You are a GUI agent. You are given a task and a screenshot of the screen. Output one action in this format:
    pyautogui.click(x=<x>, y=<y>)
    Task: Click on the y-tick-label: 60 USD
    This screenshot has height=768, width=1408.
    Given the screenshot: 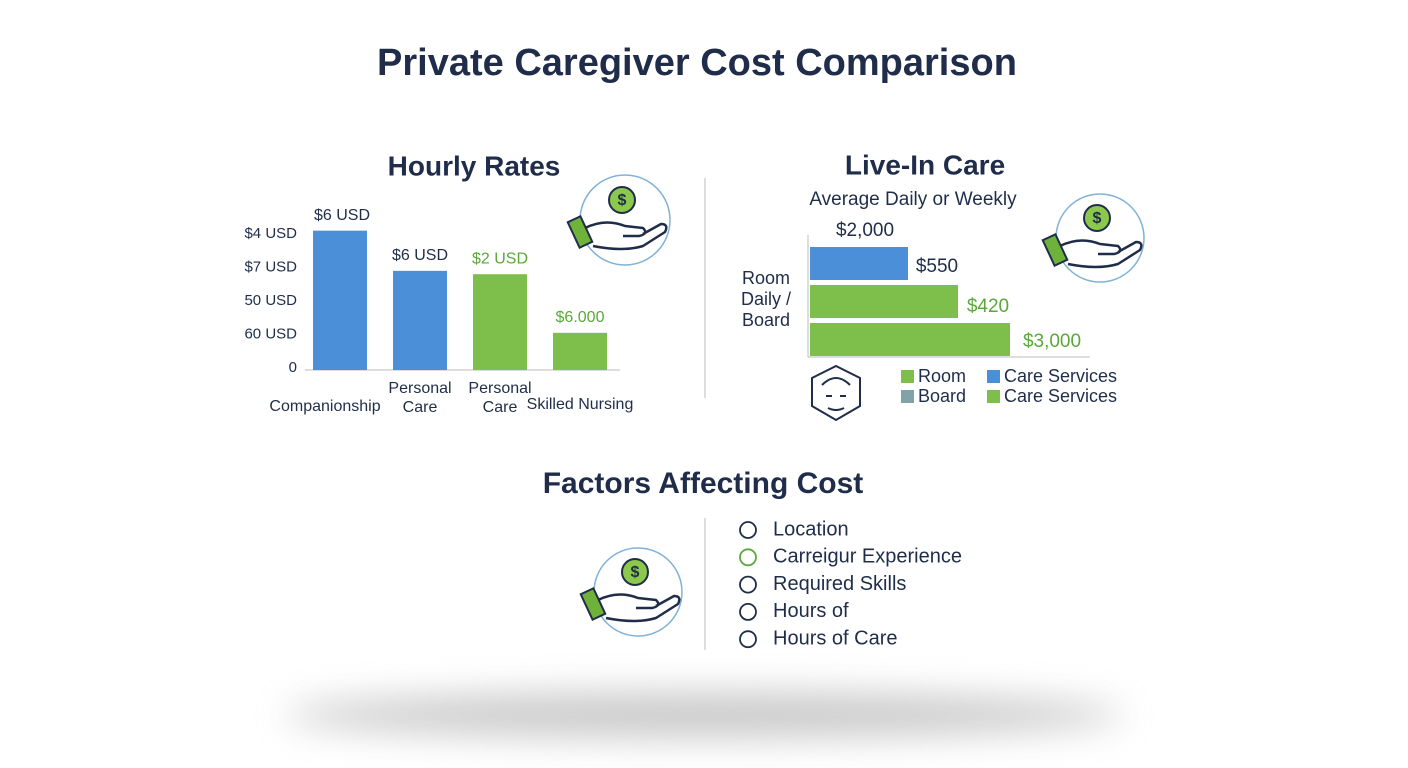 What is the action you would take?
    pyautogui.click(x=270, y=333)
    